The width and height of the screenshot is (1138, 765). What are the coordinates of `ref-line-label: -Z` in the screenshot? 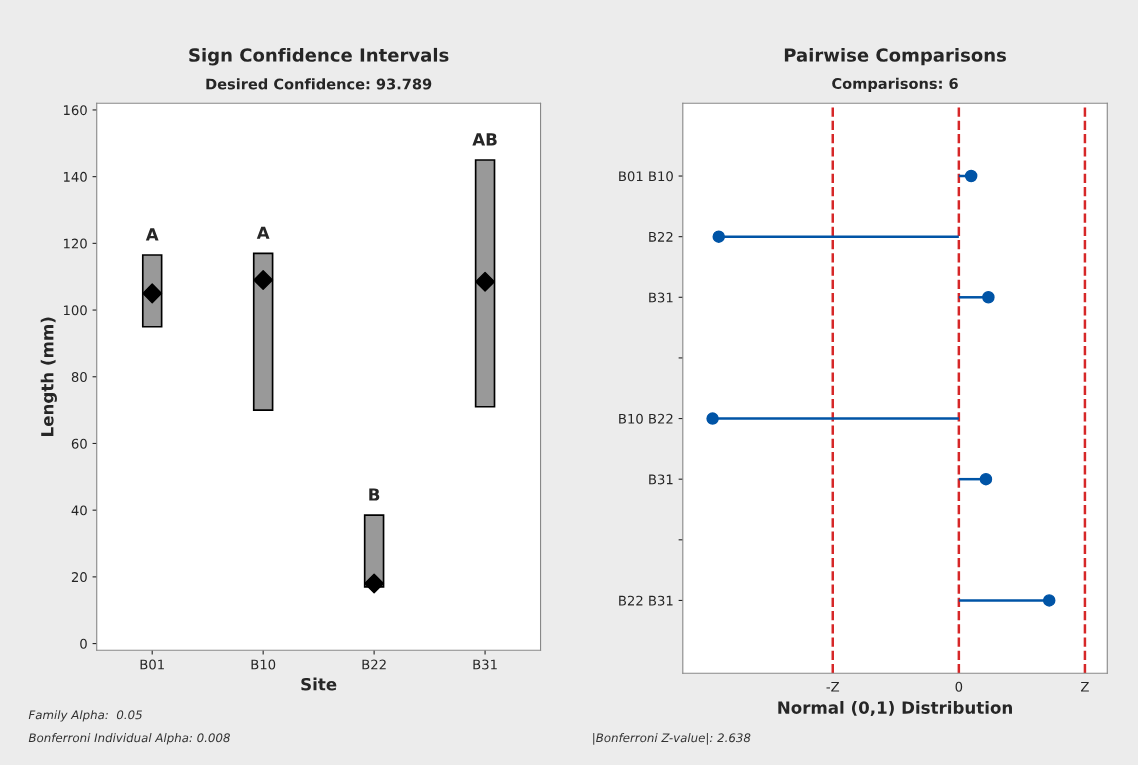 It's located at (833, 686).